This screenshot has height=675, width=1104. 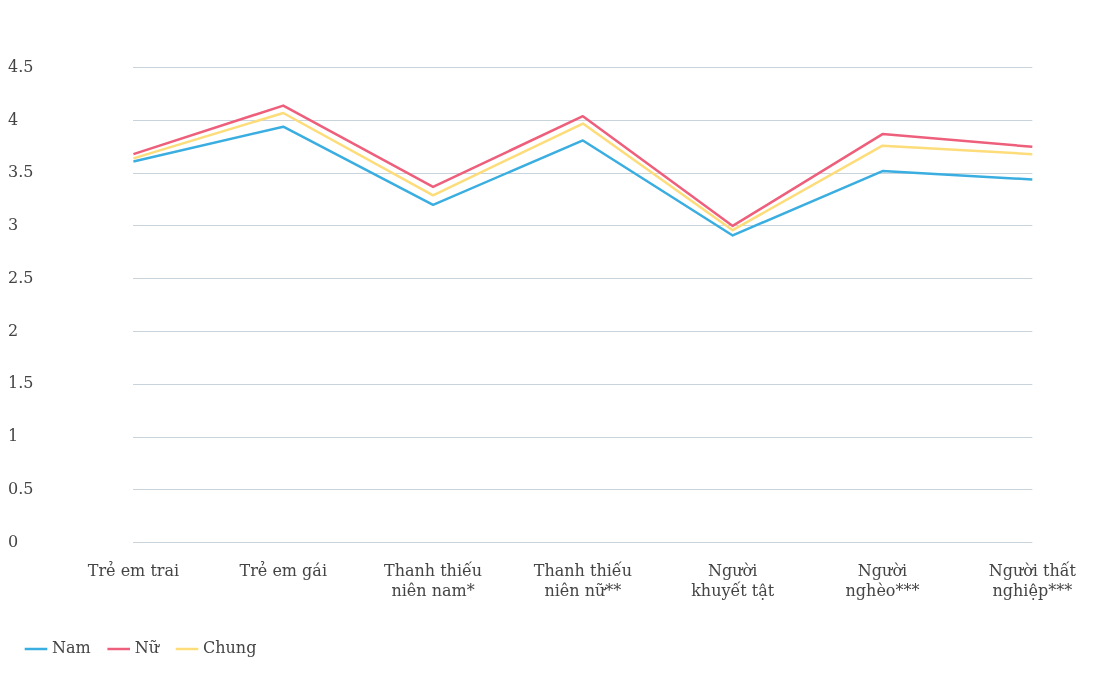 I want to click on y-tick-label: 1.5, so click(x=21, y=383).